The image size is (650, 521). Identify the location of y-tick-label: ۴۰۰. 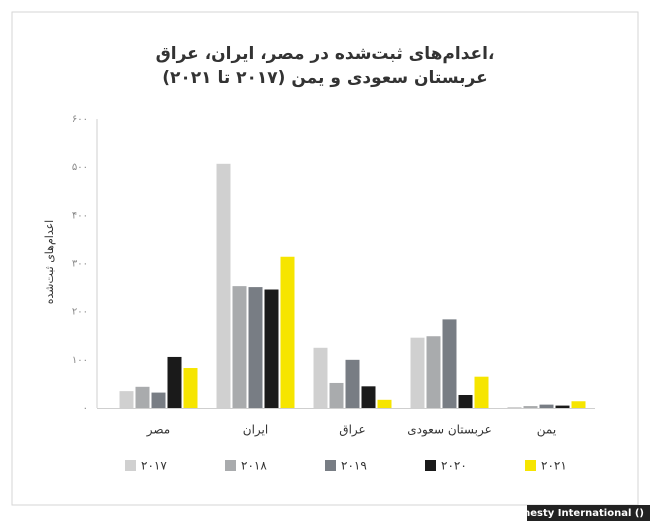
(80, 215).